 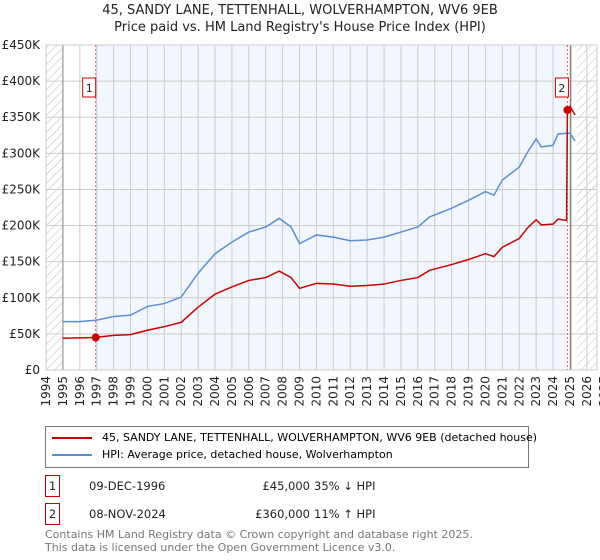 What do you see at coordinates (22, 298) in the screenshot?
I see `y-tick-label: £100K` at bounding box center [22, 298].